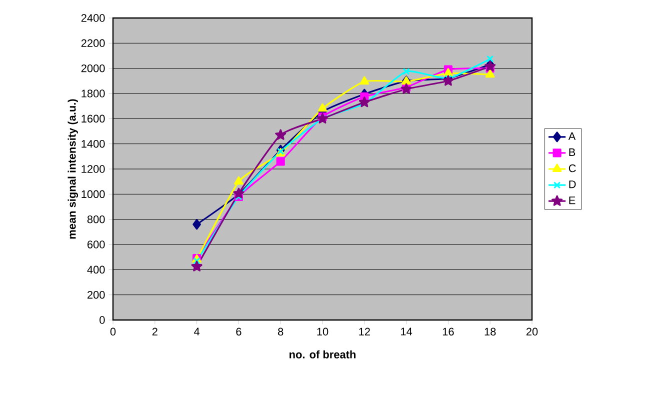  Describe the element at coordinates (102, 320) in the screenshot. I see `y-tick-label: 0` at that location.